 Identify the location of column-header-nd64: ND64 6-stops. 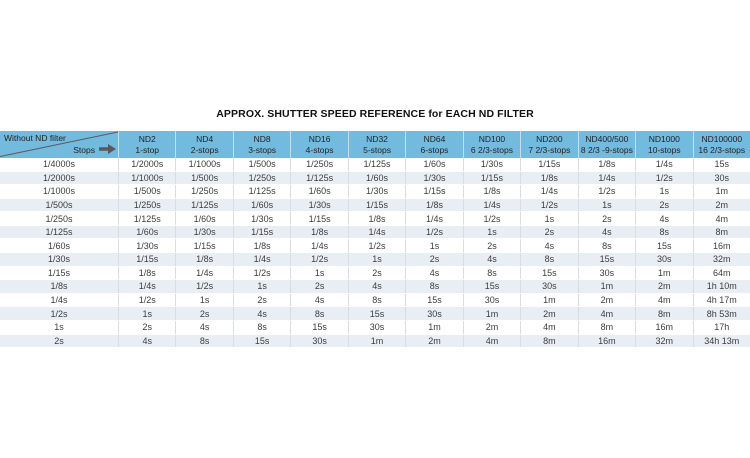
(433, 144).